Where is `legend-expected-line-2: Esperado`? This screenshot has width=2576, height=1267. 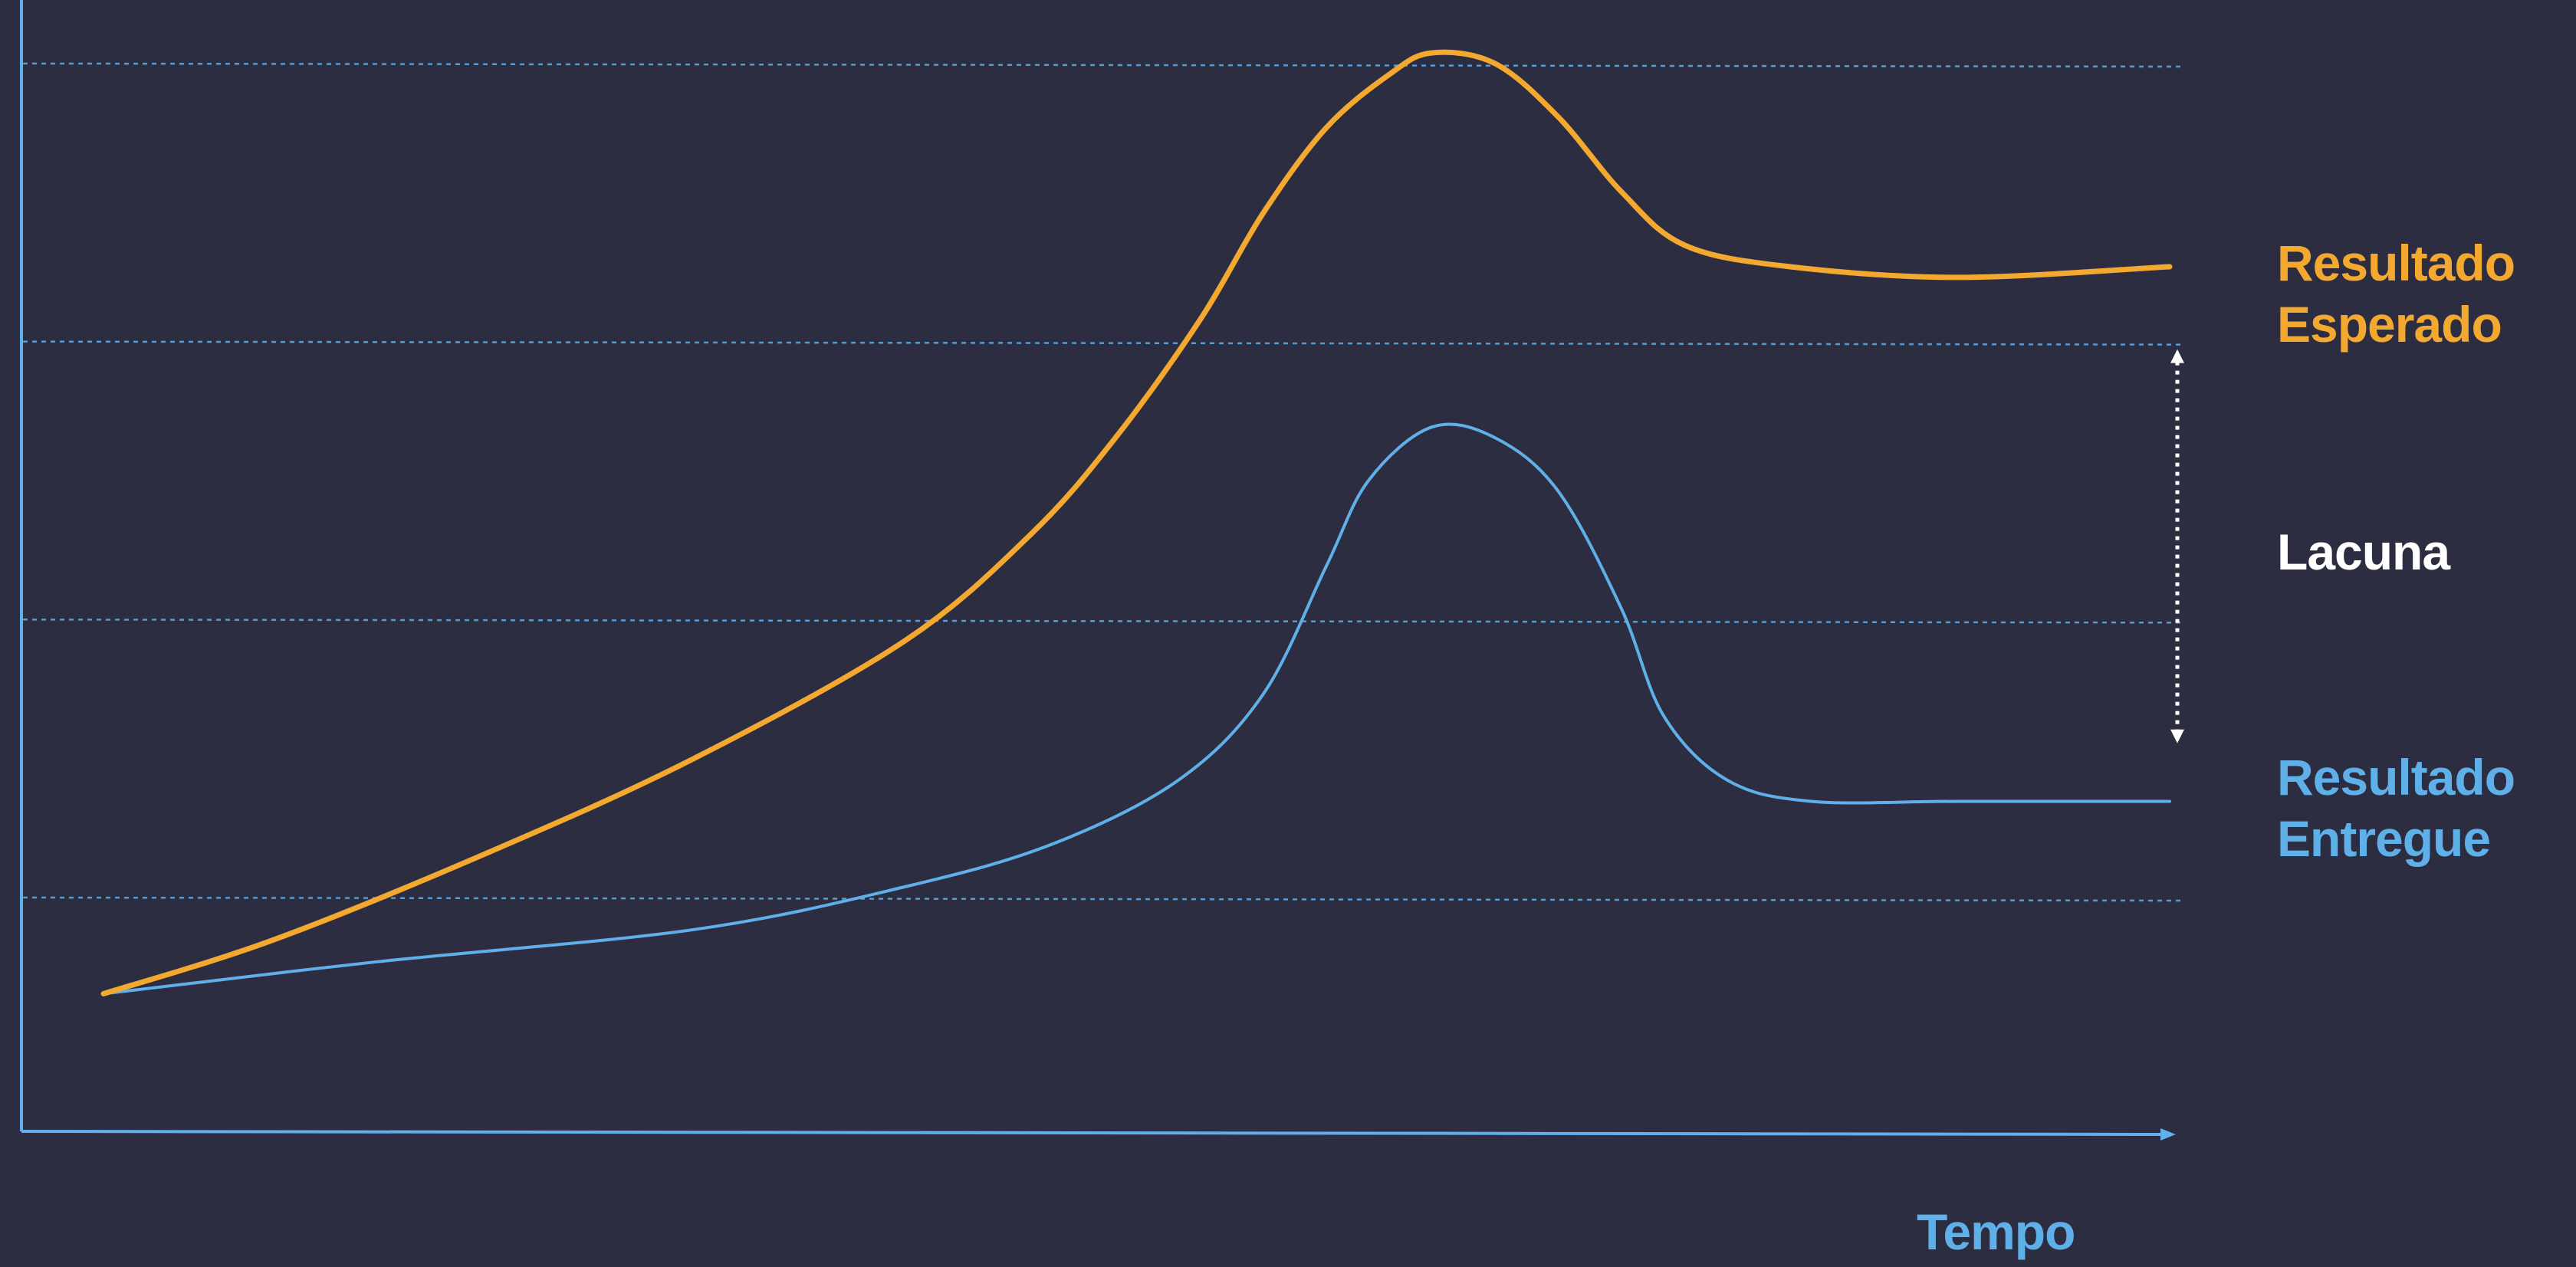
legend-expected-line-2: Esperado is located at coordinates (2389, 324).